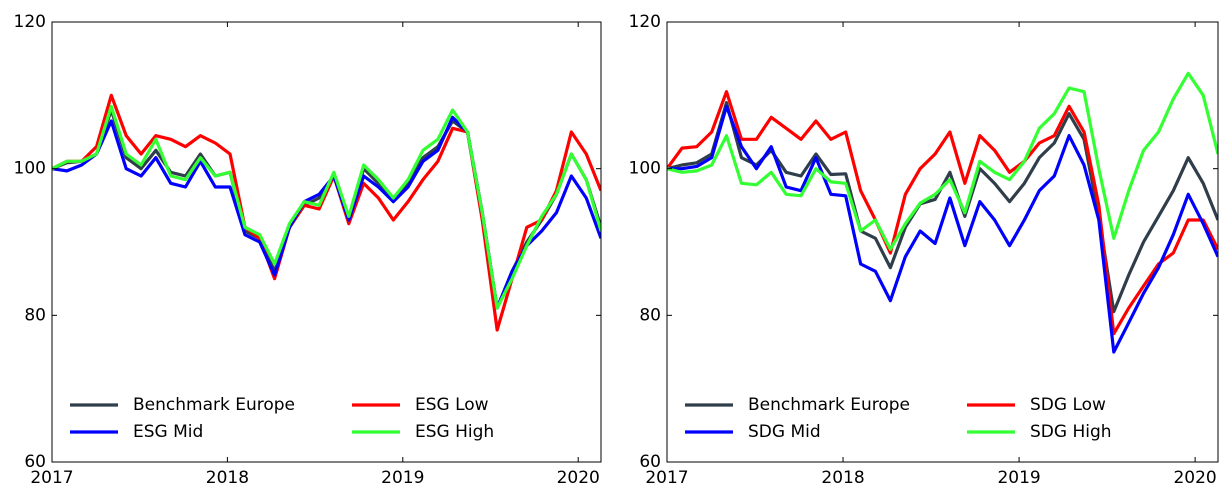 This screenshot has width=1231, height=488. Describe the element at coordinates (1071, 432) in the screenshot. I see `legend-label: SDG High` at that location.